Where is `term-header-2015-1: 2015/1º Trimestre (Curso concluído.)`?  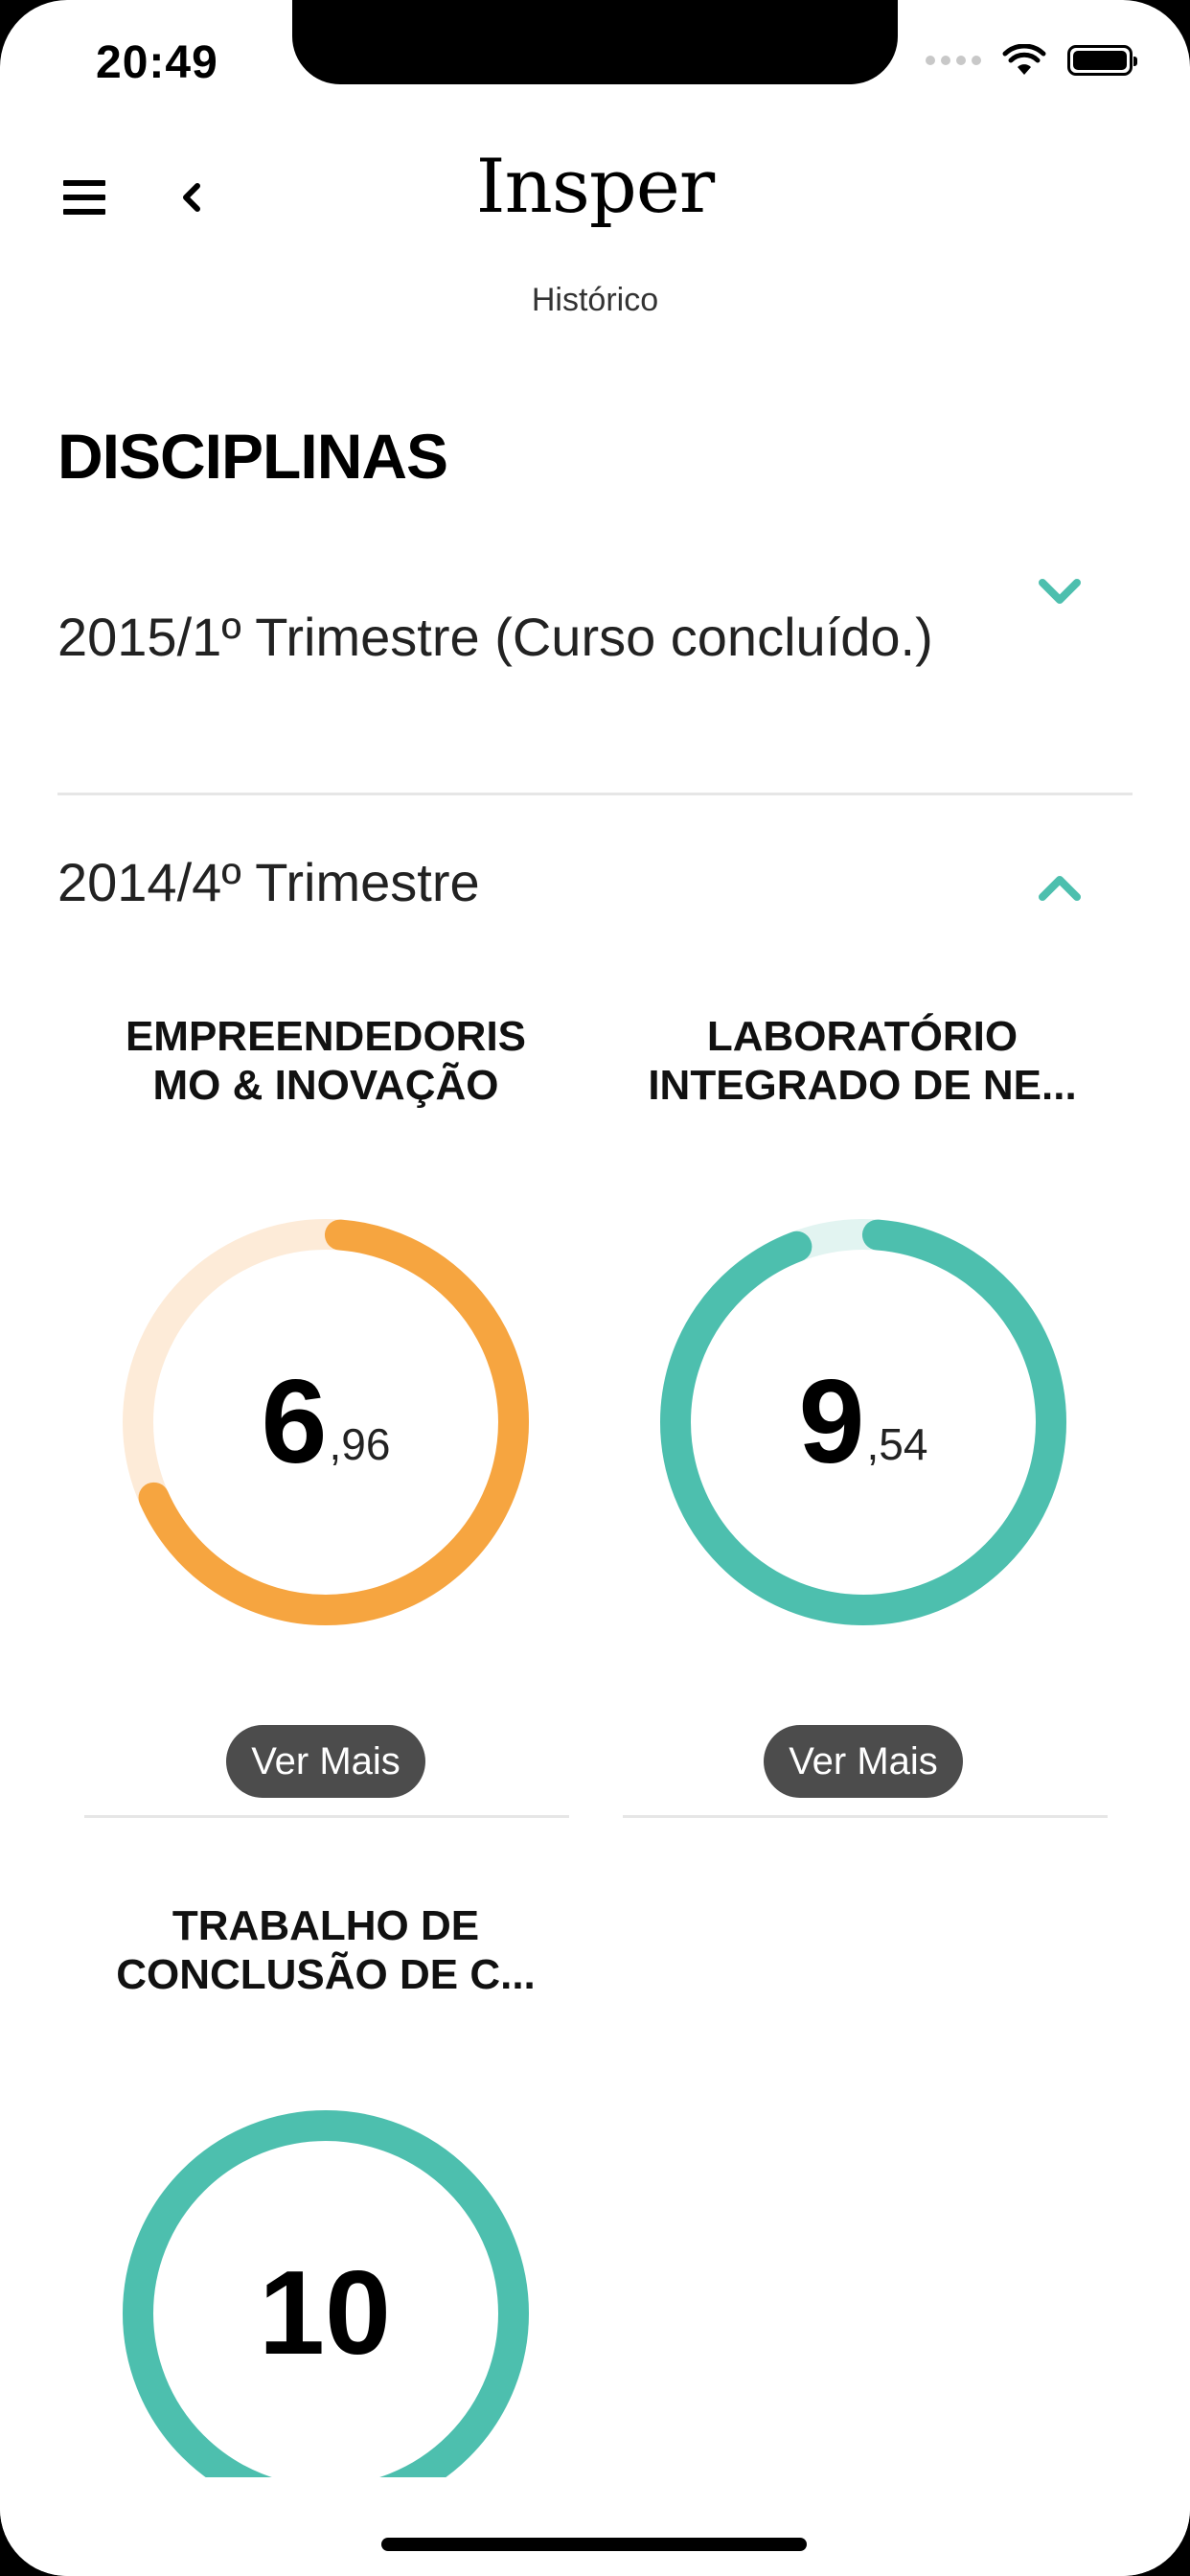 term-header-2015-1: 2015/1º Trimestre (Curso concluído.) is located at coordinates (495, 637).